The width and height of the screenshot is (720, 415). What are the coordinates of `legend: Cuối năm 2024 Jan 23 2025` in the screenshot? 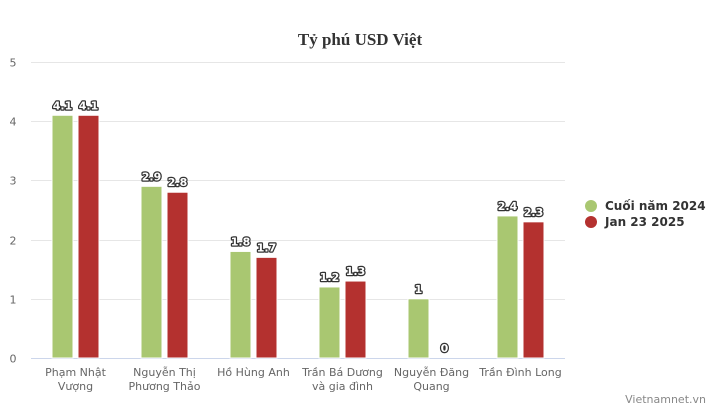 It's located at (645, 214).